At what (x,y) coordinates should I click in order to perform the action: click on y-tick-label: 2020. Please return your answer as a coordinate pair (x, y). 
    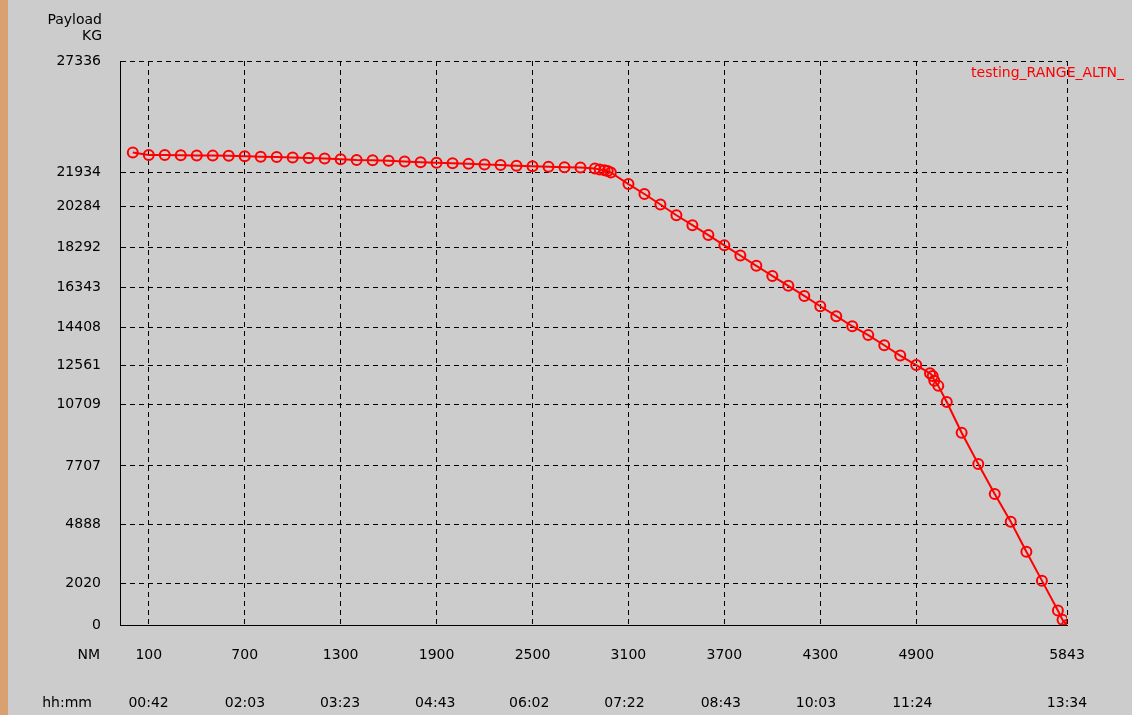
    Looking at the image, I should click on (83, 581).